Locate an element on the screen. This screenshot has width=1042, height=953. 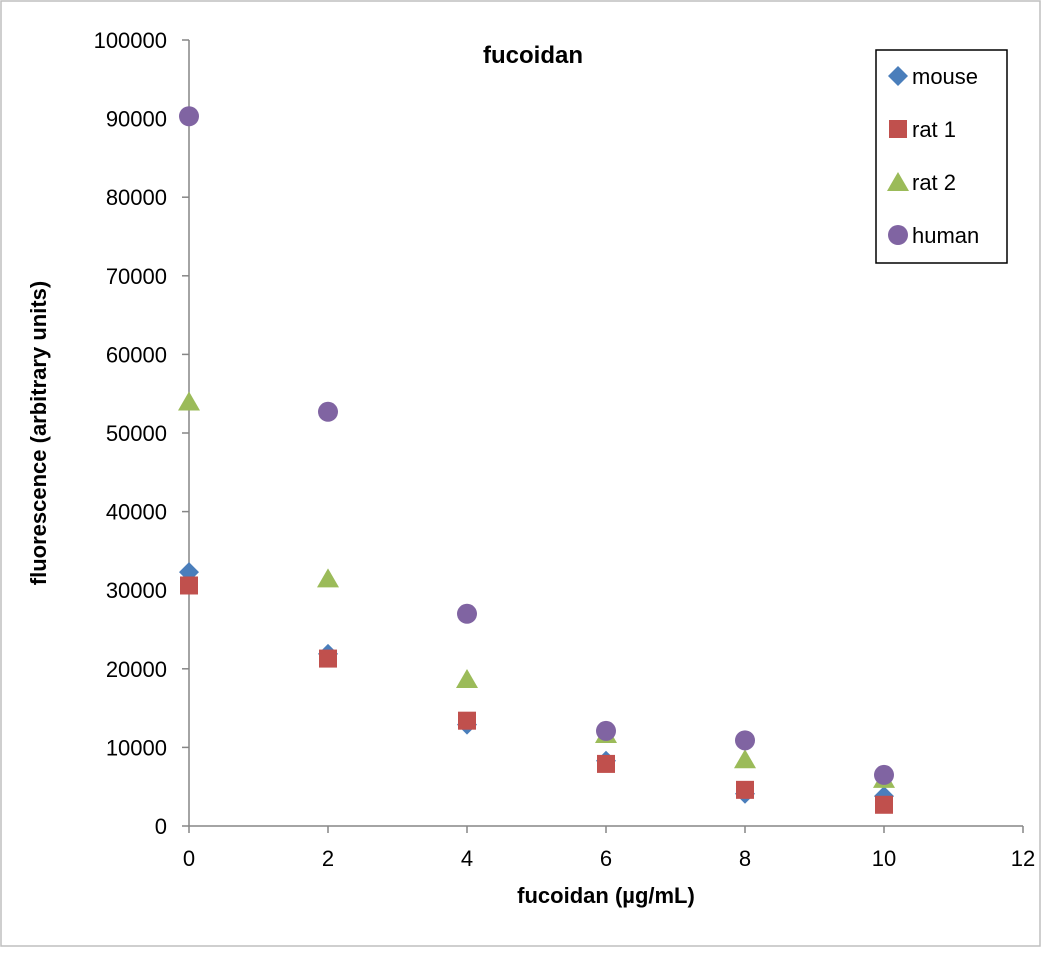
x-ticks: 0 2 4 6 8 10 12 is located at coordinates (609, 848).